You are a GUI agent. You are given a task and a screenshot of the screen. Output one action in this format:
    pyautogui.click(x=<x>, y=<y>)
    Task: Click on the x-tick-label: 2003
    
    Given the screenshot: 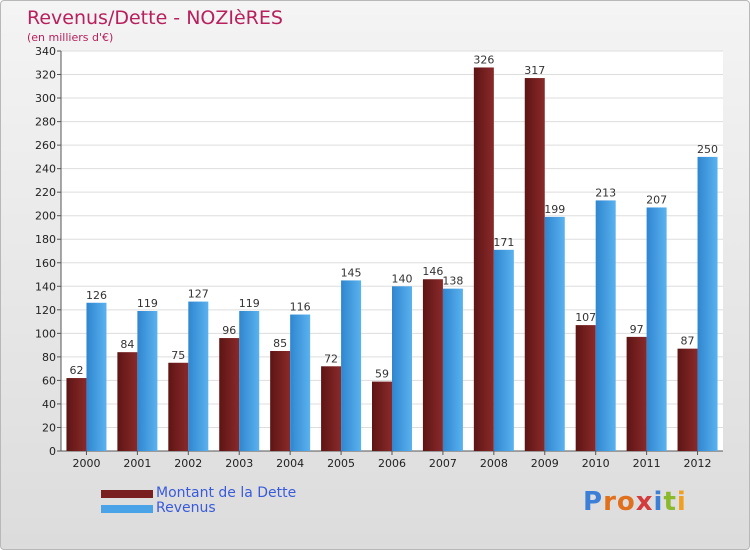 What is the action you would take?
    pyautogui.click(x=239, y=463)
    